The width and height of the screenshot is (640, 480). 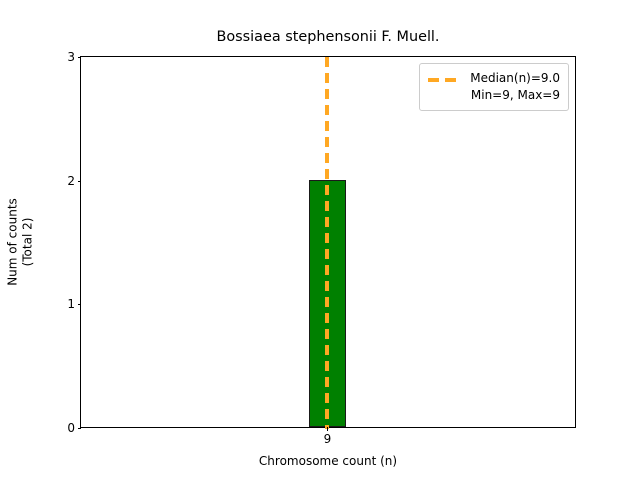 I want to click on y-axis-label-container: Num of counts (Total 2), so click(x=20, y=242).